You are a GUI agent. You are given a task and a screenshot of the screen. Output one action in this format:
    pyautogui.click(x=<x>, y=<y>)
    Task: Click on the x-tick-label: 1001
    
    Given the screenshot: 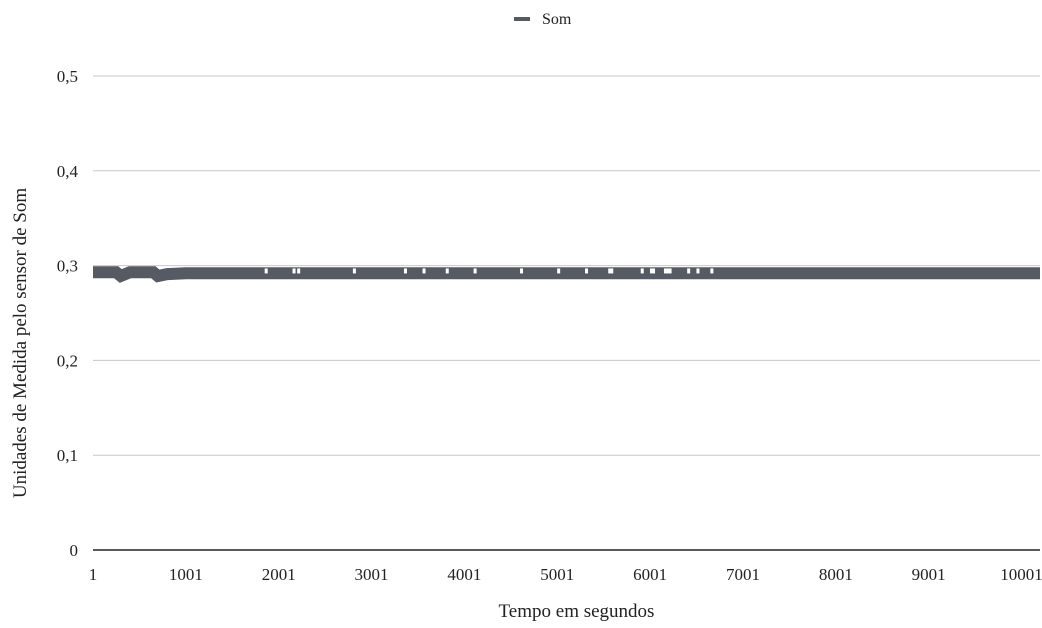 What is the action you would take?
    pyautogui.click(x=186, y=574)
    